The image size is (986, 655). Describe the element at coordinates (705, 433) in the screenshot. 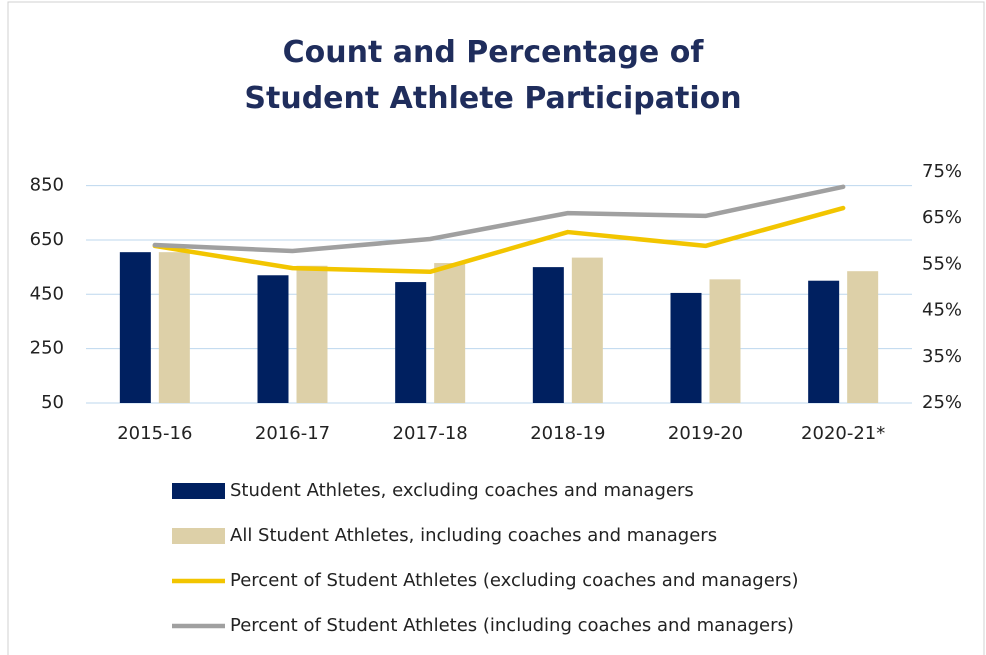

I see `x-tick-label: 2019-20` at that location.